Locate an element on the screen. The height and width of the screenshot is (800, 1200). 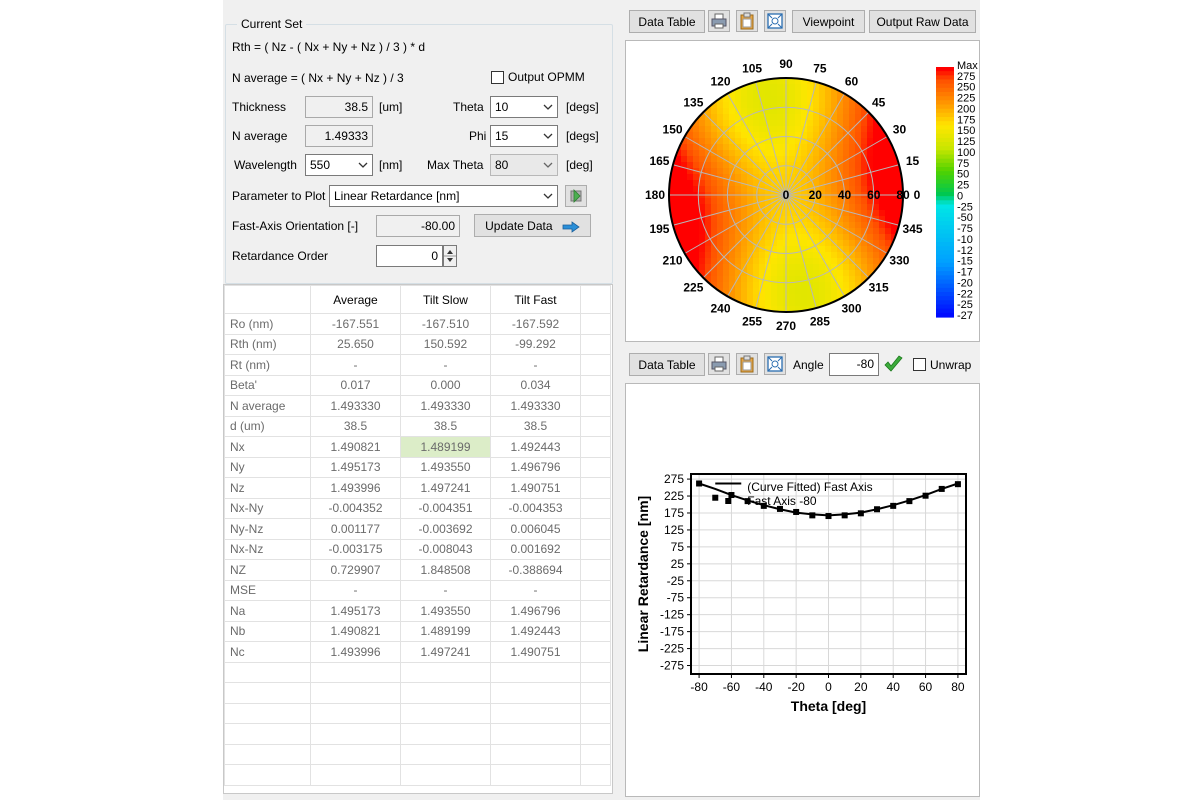
table-row: Nx-Nz -0.003175 -0.008043 0.001692 is located at coordinates (417, 549).